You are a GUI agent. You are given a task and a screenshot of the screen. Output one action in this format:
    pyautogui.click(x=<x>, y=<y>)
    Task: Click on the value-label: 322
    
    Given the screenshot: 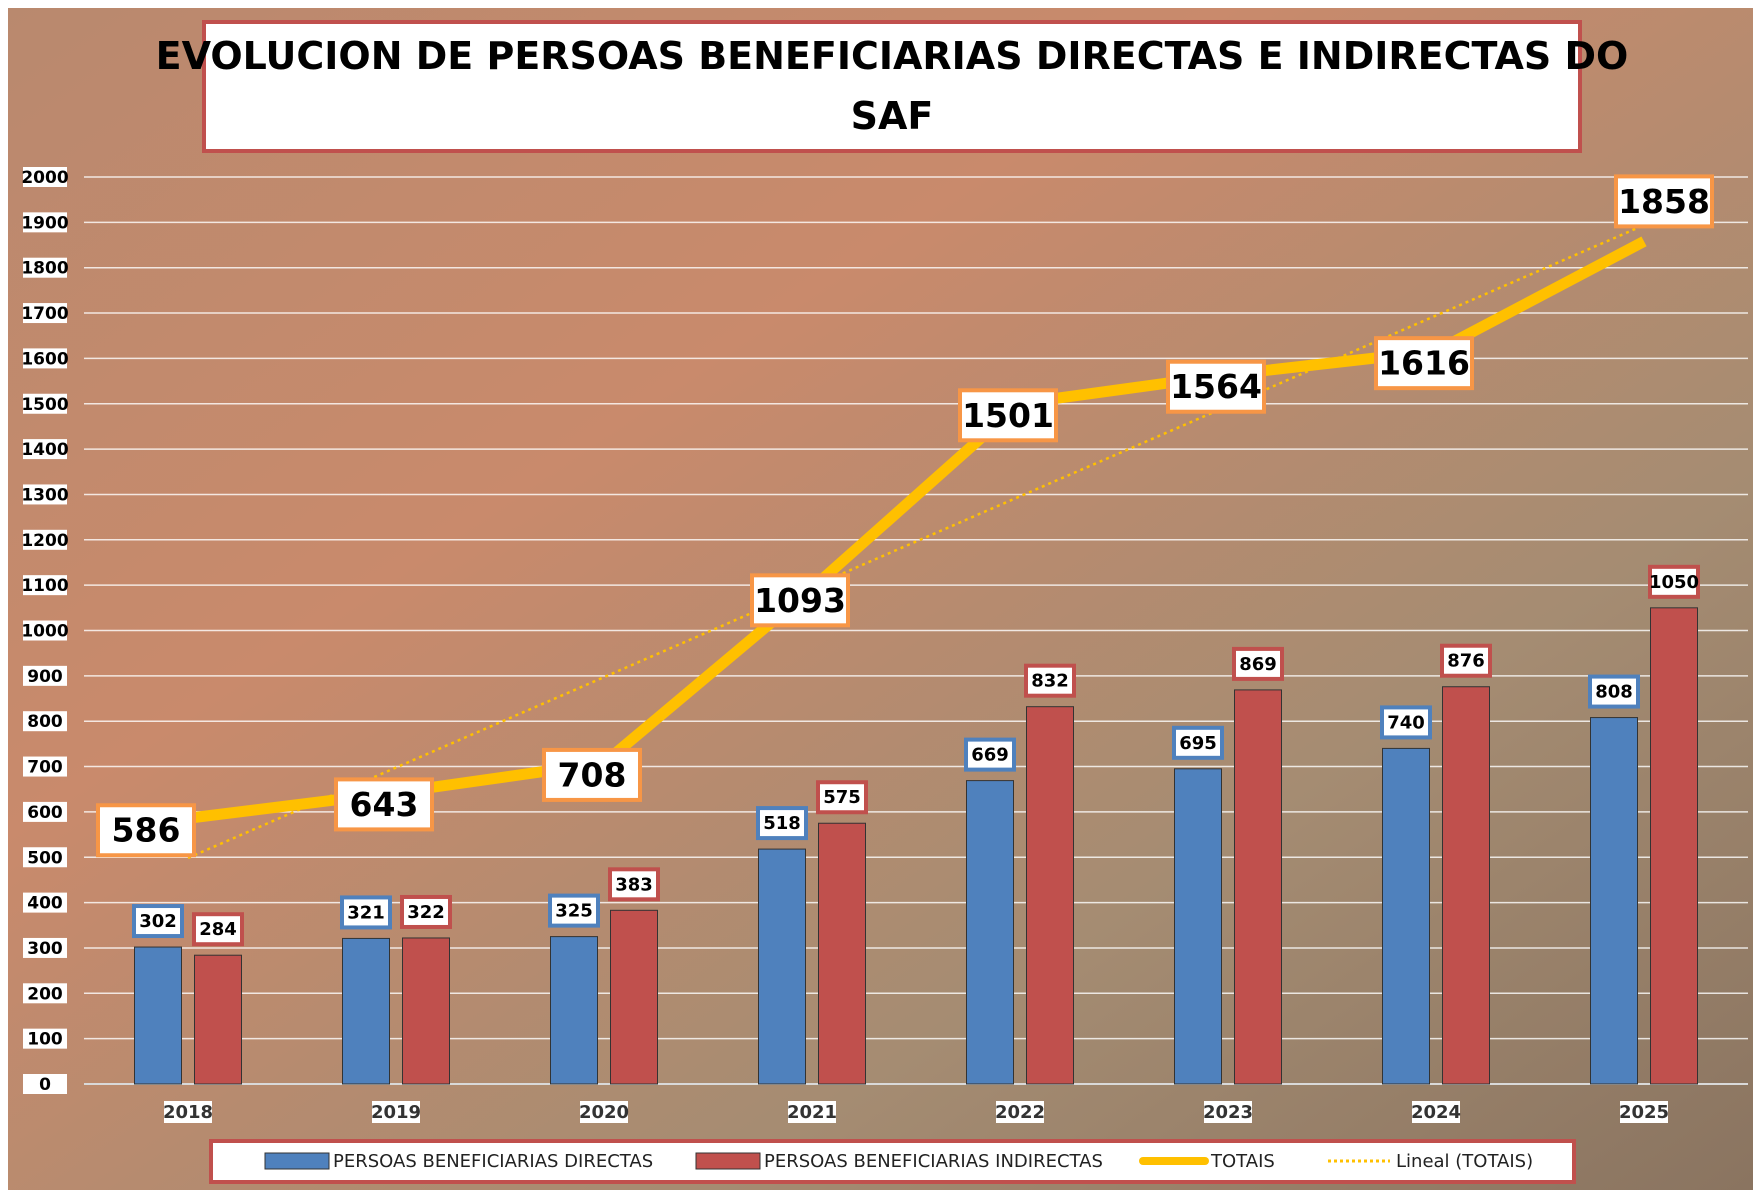 What is the action you would take?
    pyautogui.click(x=426, y=912)
    